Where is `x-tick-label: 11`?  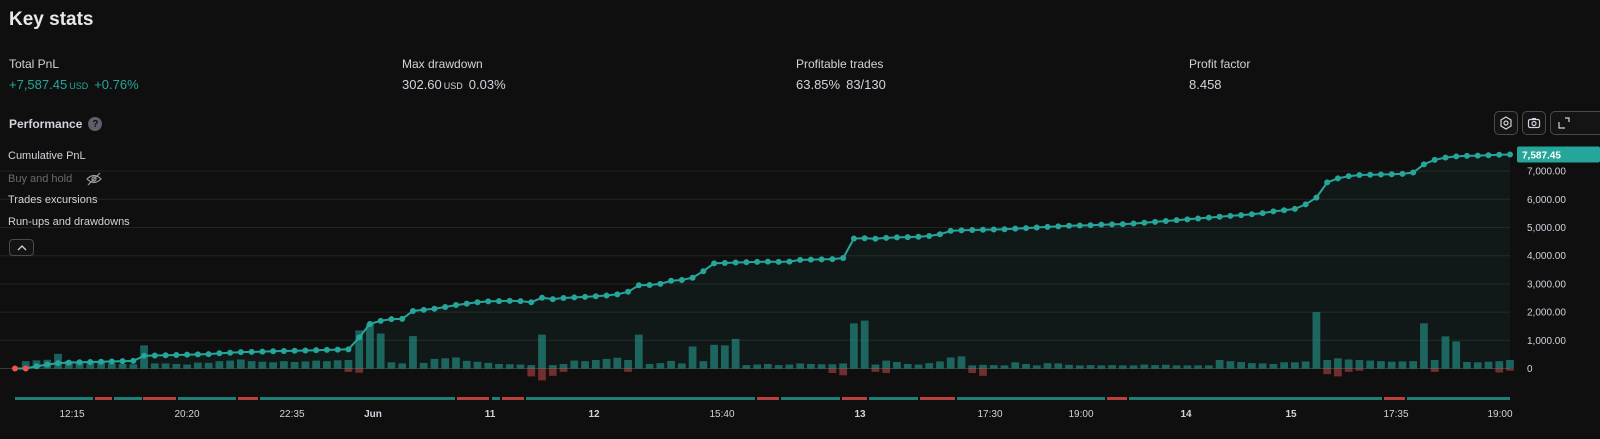 x-tick-label: 11 is located at coordinates (490, 414).